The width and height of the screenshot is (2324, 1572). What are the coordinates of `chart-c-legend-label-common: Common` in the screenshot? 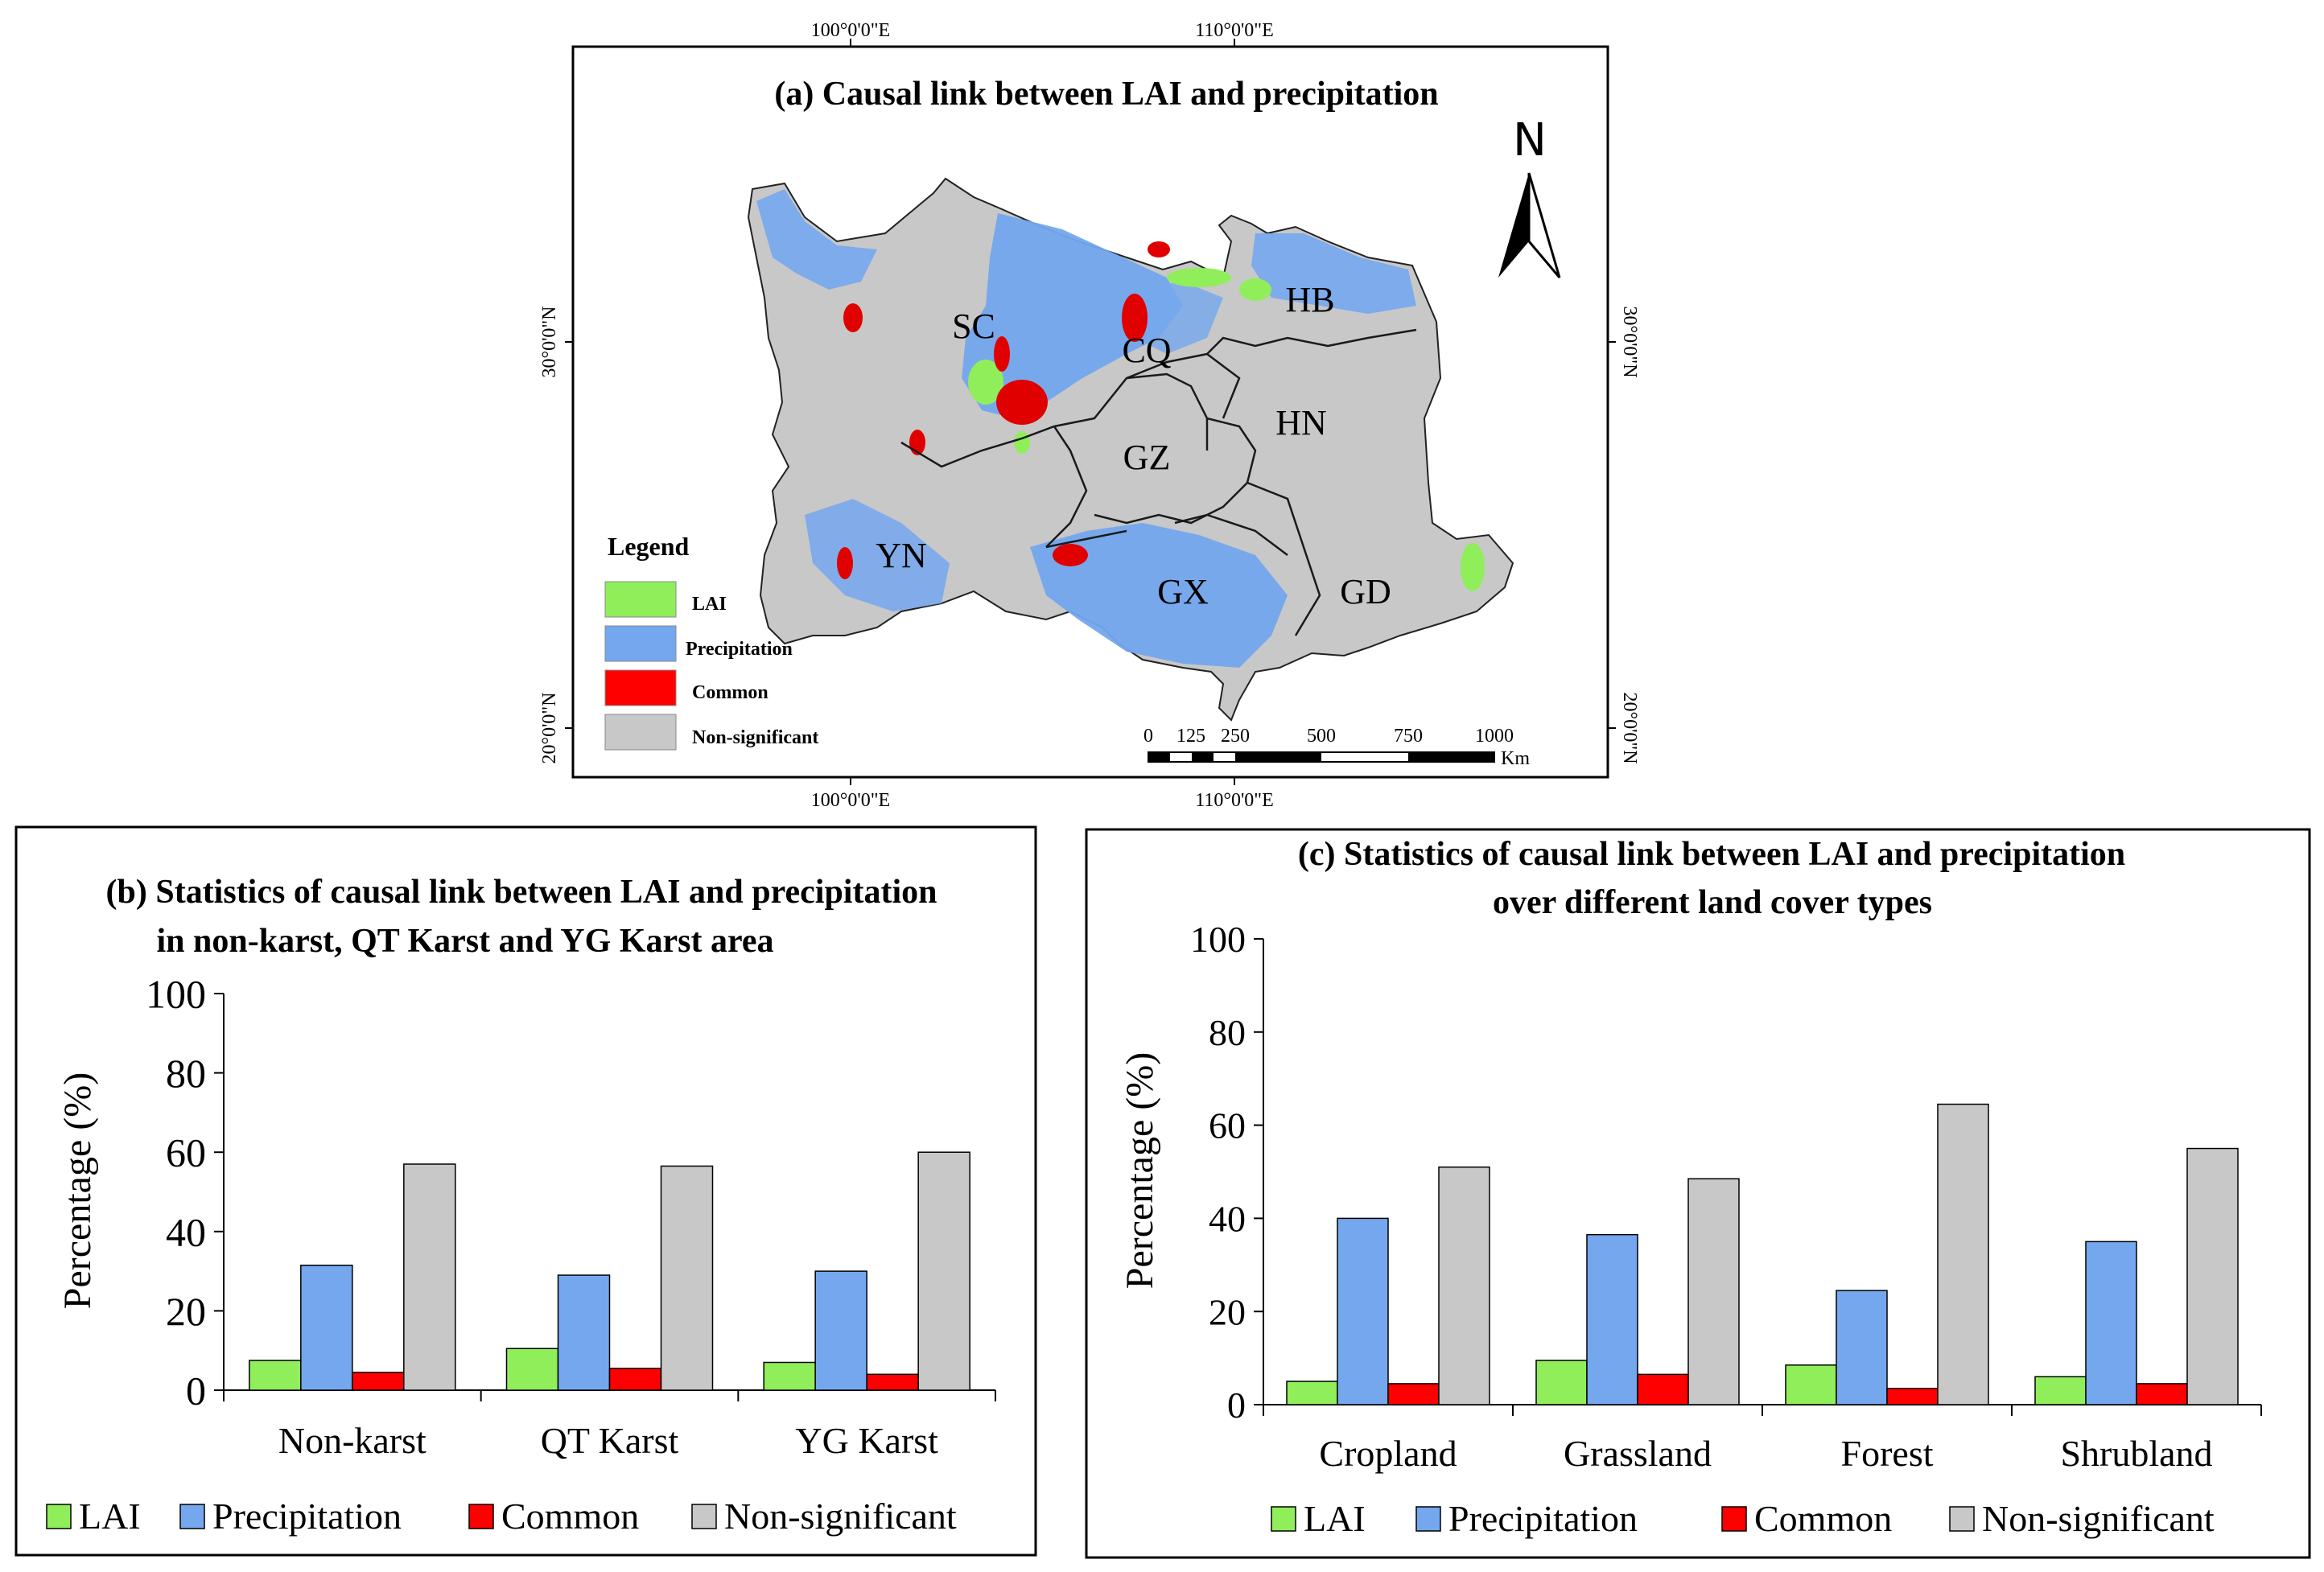 It's located at (1823, 1518).